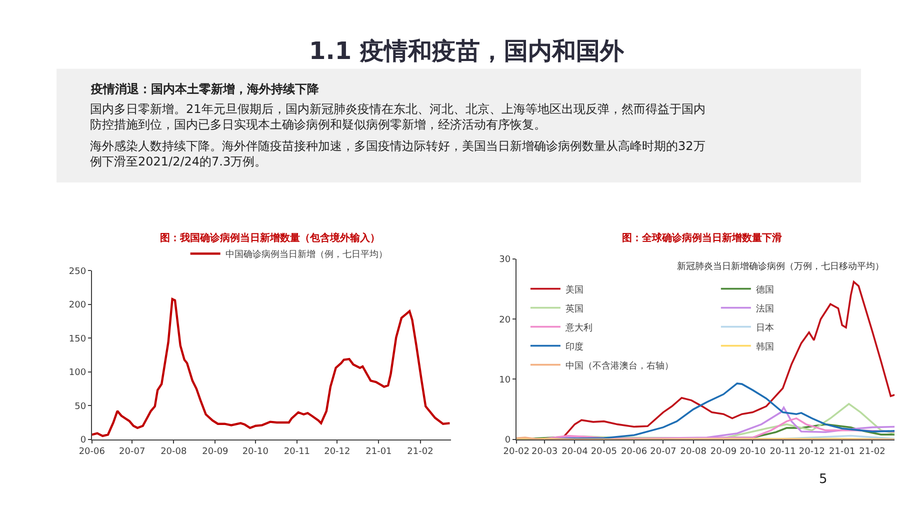  I want to click on y-tick-label: 30, so click(505, 260).